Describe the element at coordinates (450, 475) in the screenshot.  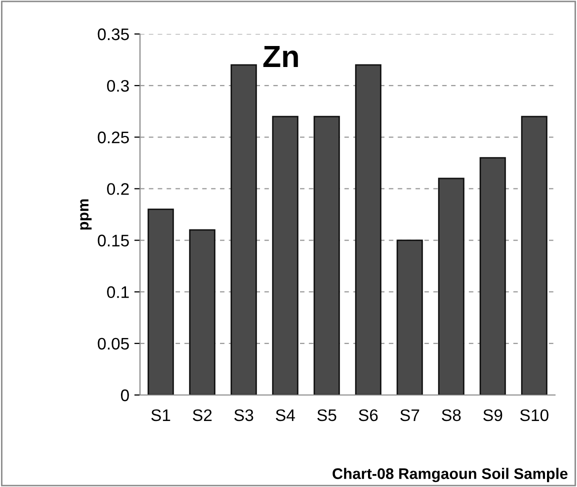
I see `x-axis-title: Chart-08 Ramgaoun Soil Sample` at that location.